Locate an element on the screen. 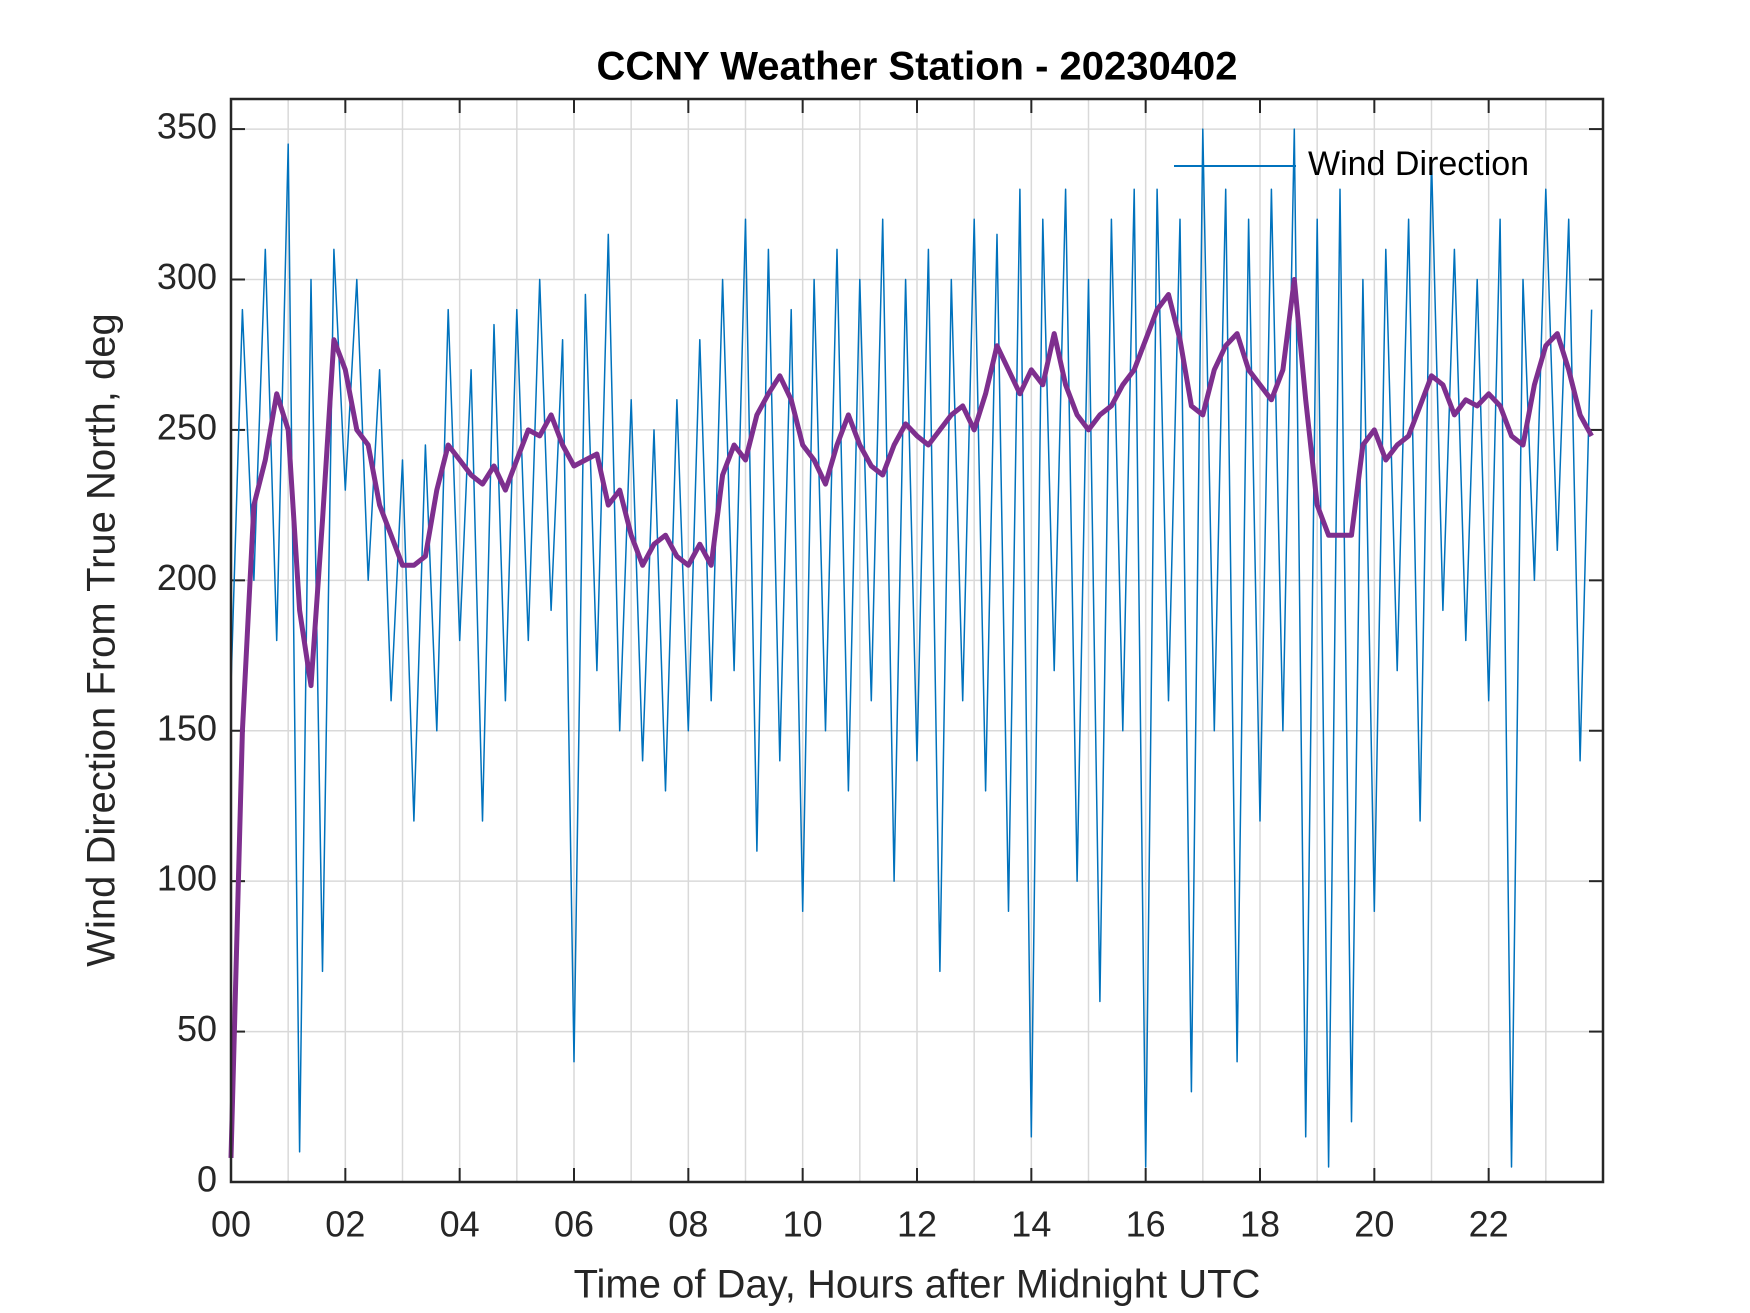 This screenshot has width=1750, height=1313. y-tick-label: 200 is located at coordinates (187, 577).